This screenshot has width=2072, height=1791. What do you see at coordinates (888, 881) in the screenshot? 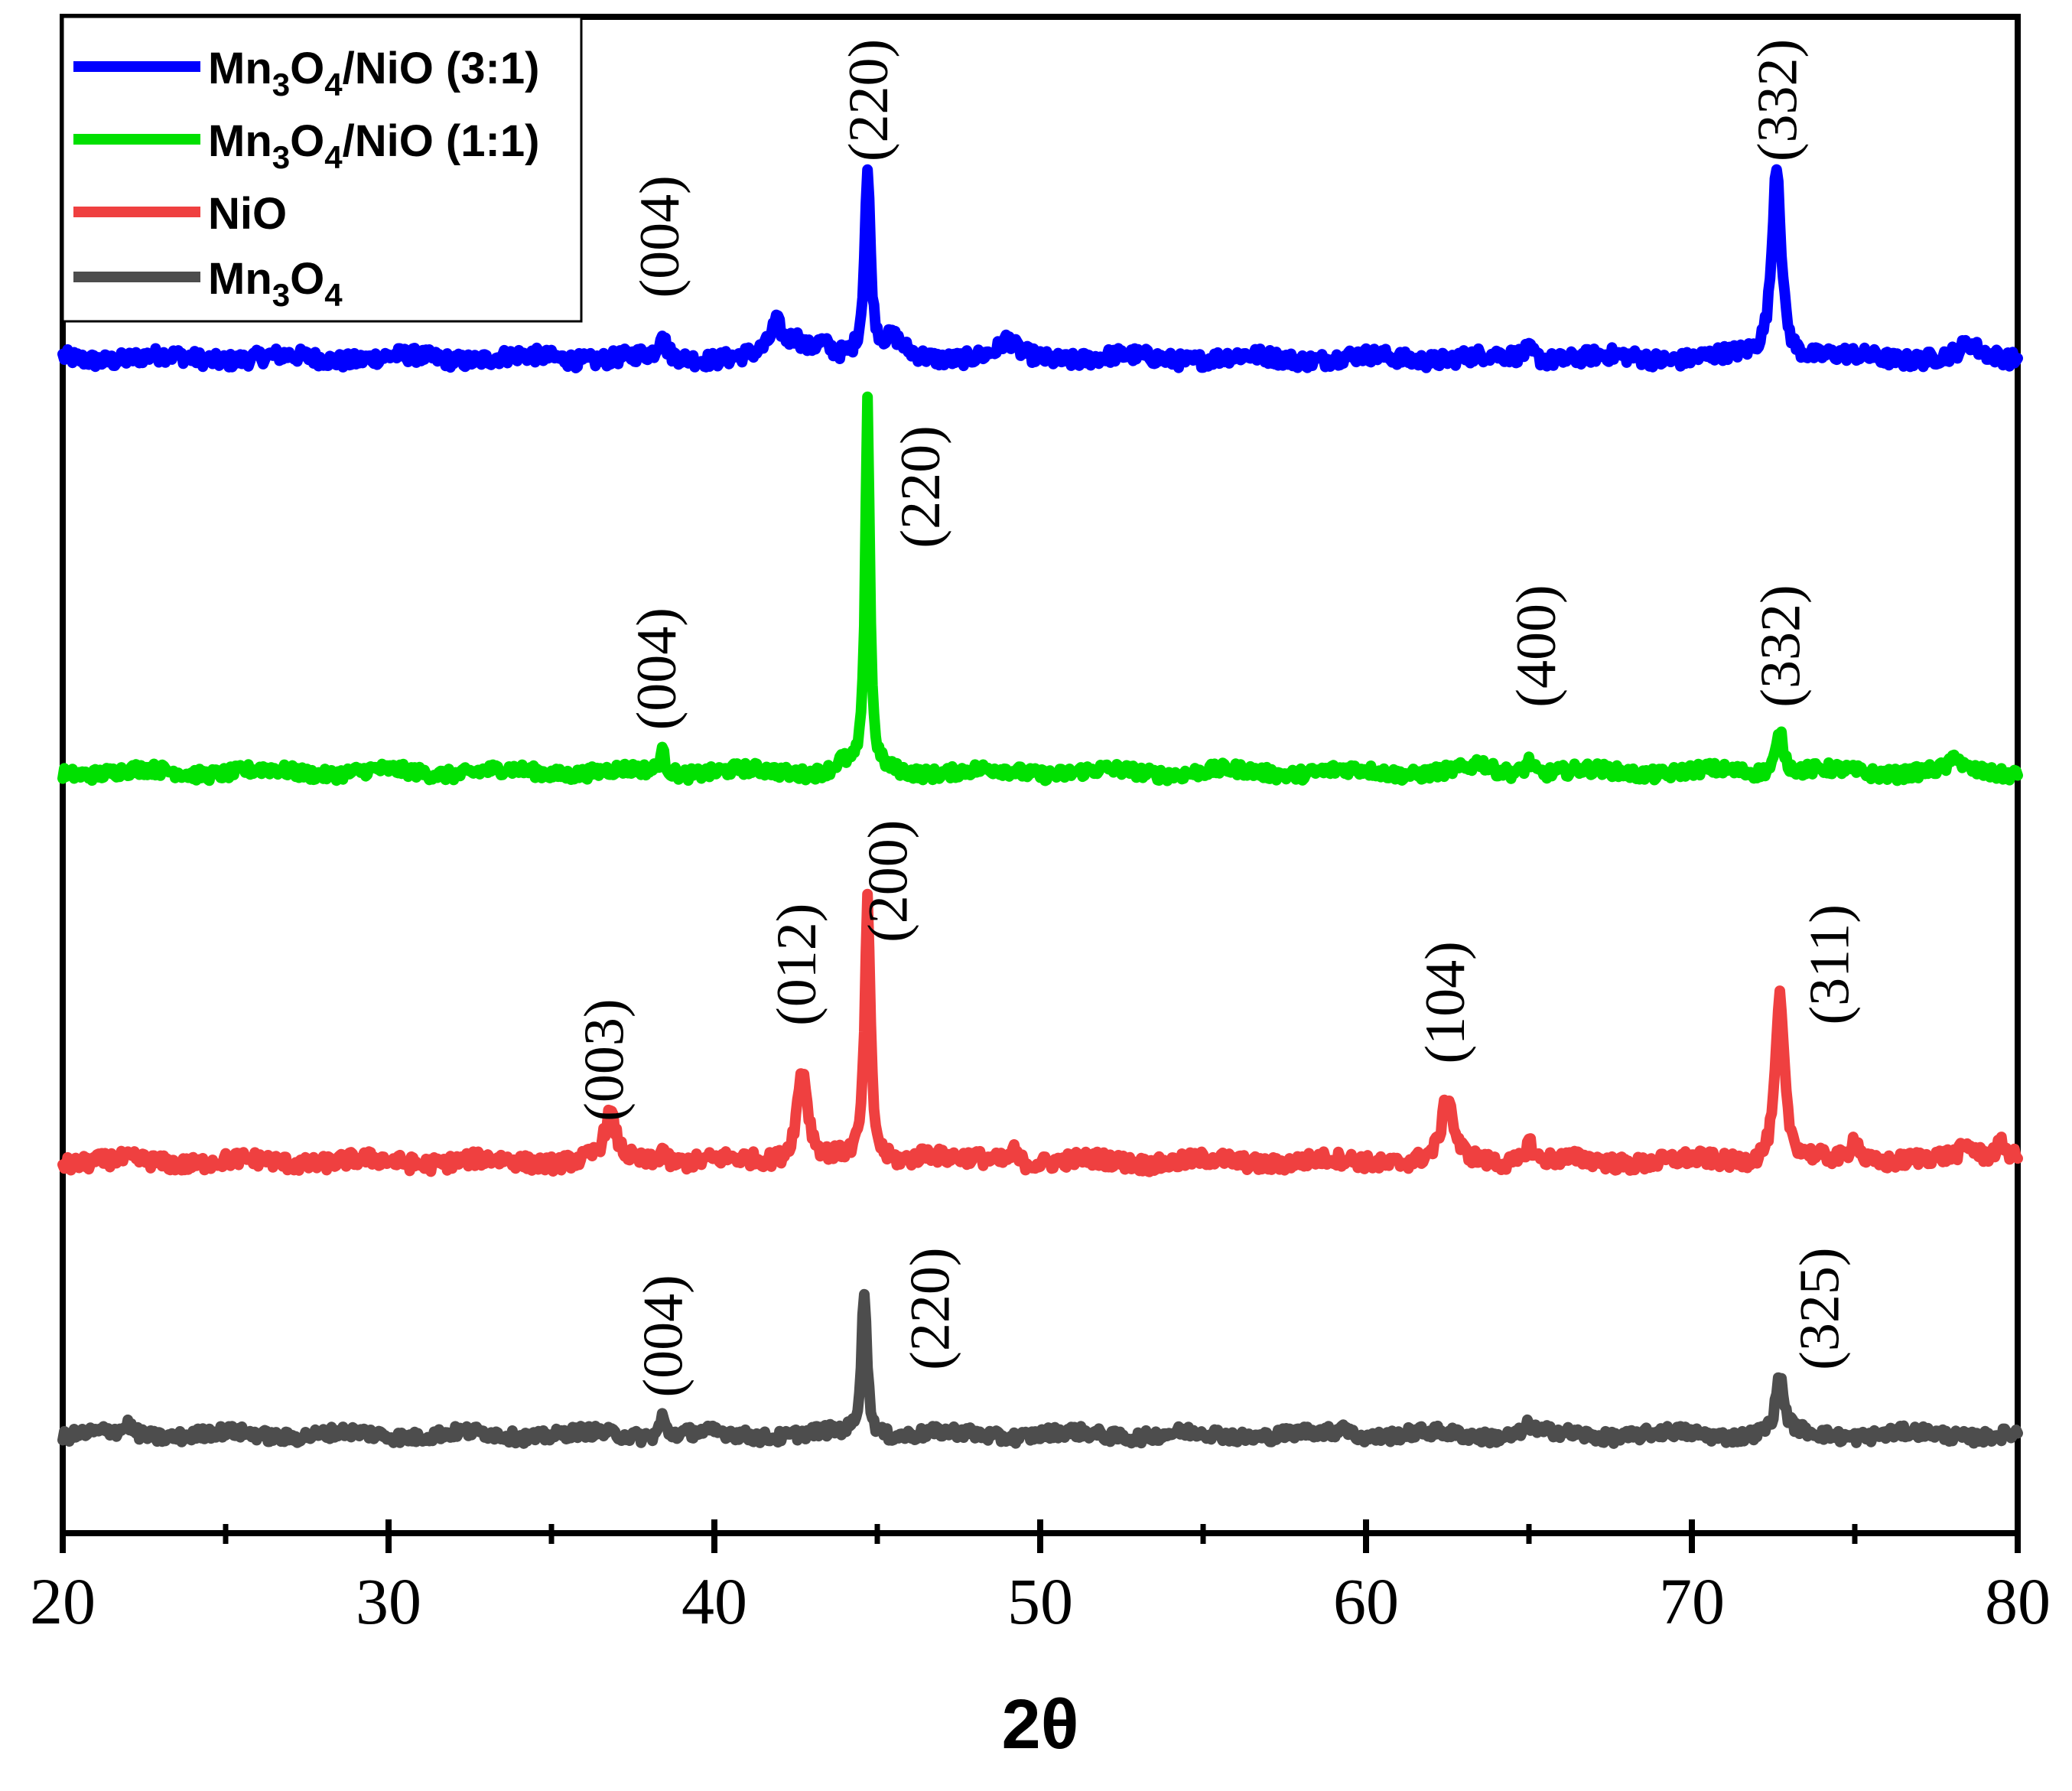
I see `peak-label: (200)` at bounding box center [888, 881].